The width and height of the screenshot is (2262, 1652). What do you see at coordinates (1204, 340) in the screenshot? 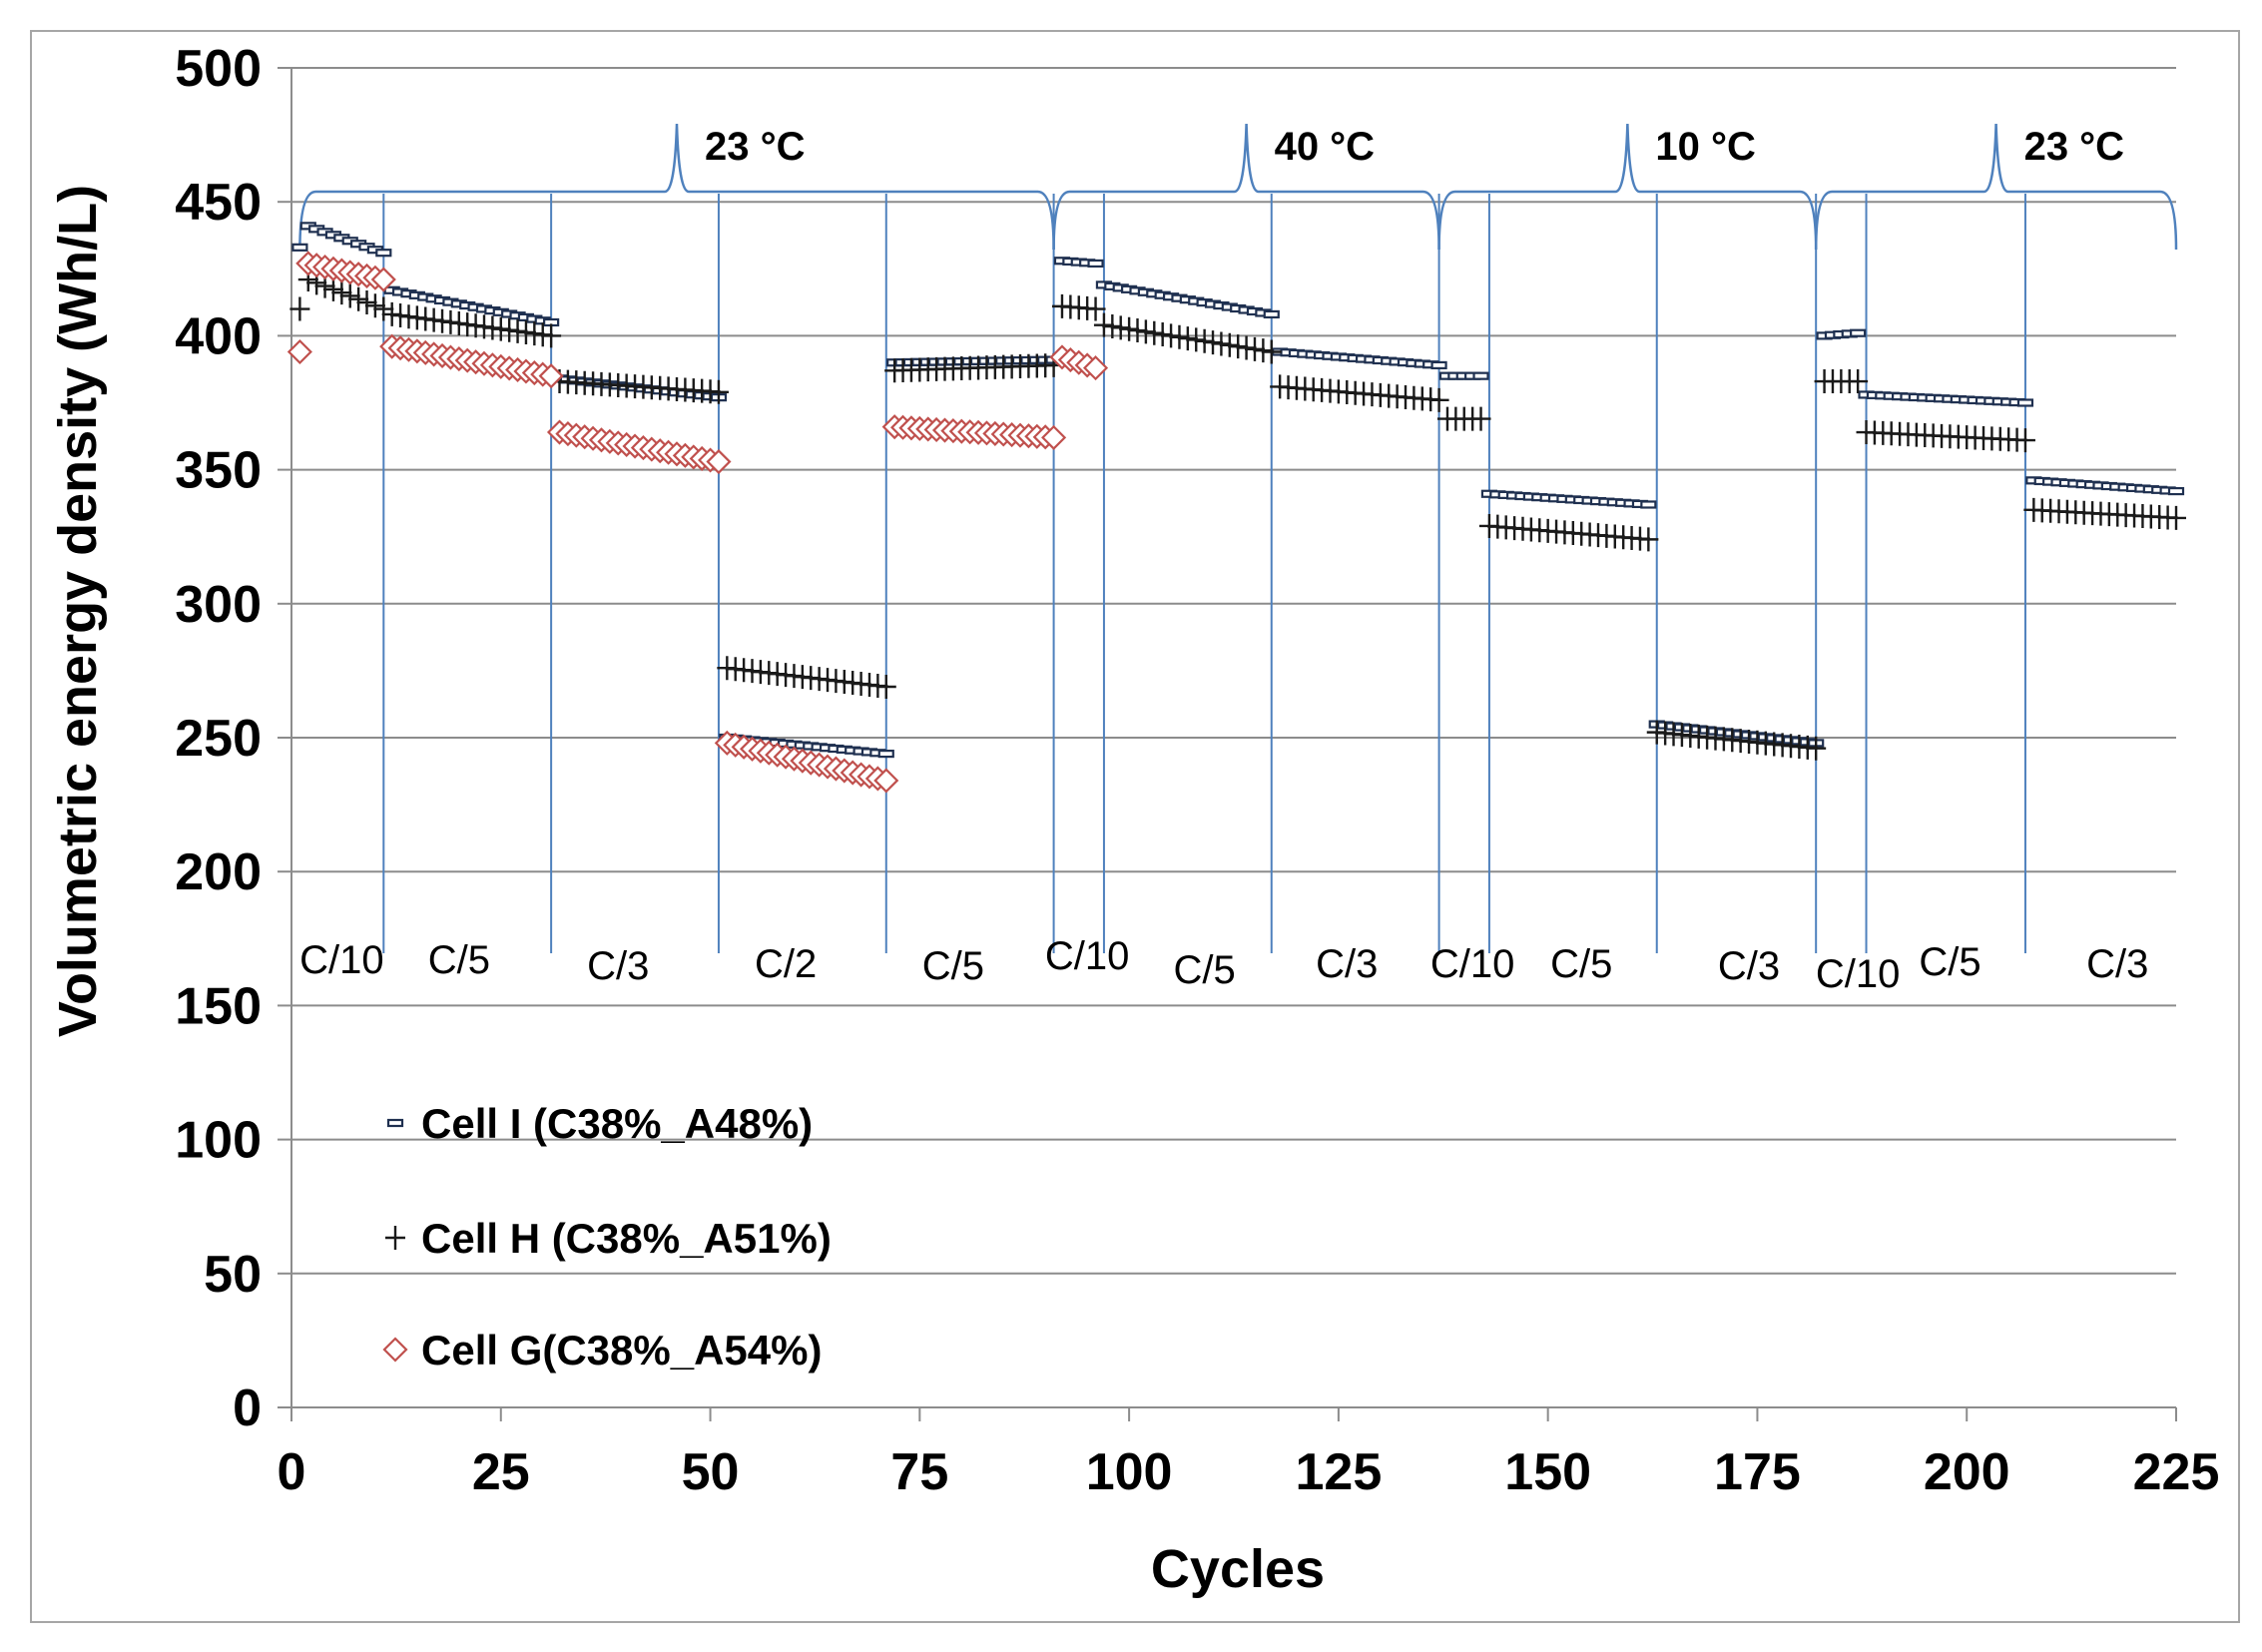
I see `data-point-s1-c109` at bounding box center [1204, 340].